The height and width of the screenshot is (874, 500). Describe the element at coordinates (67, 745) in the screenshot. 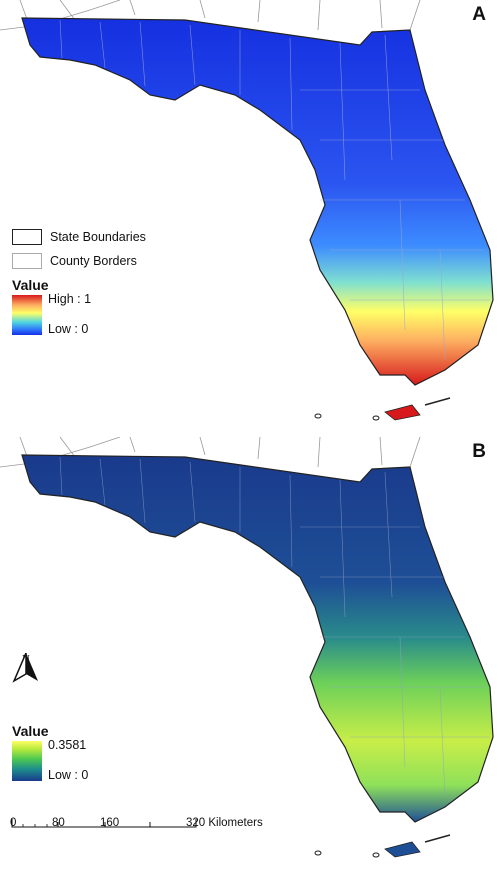

I see `ramp-high-label-b: 0.3581` at that location.